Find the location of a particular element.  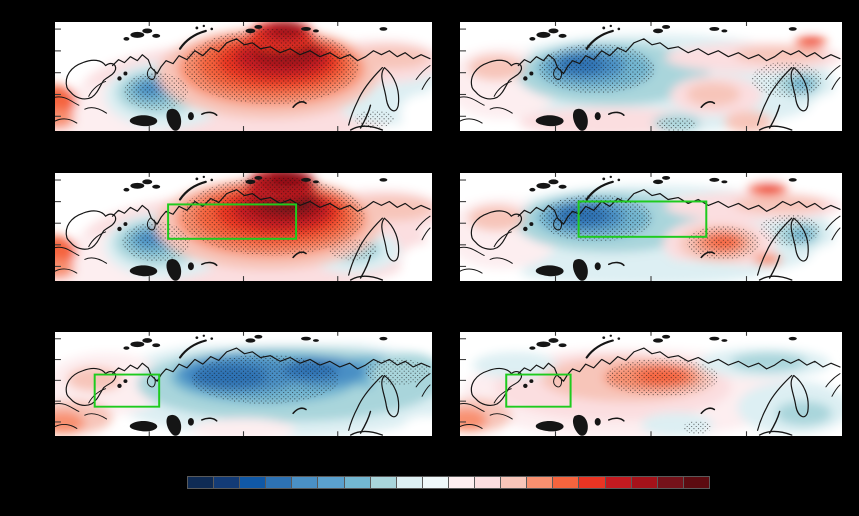

map-panel-r3c2 is located at coordinates (651, 384).